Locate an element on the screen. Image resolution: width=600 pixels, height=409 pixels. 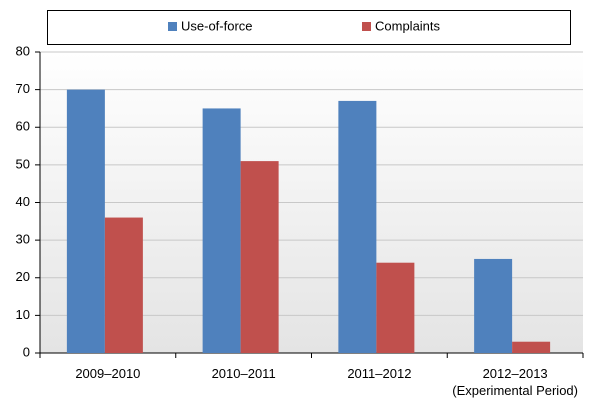
y-tick-label: 80 is located at coordinates (23, 50).